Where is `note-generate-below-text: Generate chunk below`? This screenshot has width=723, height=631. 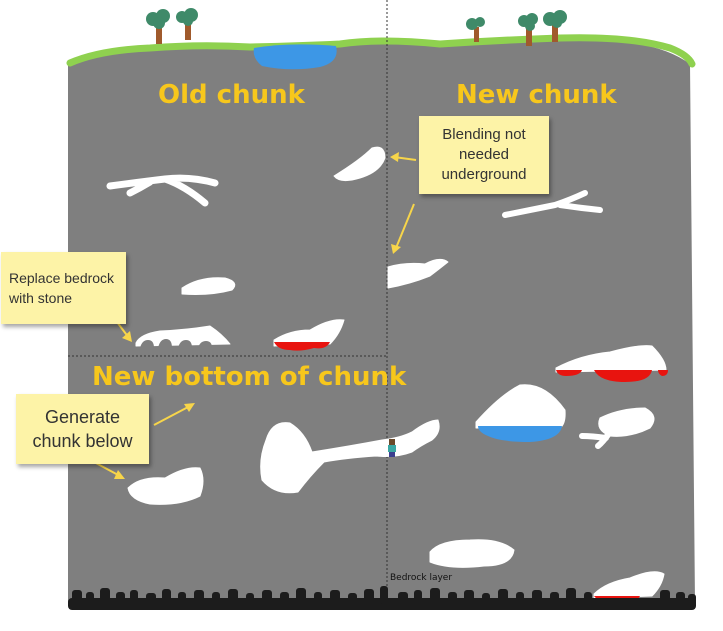 note-generate-below-text: Generate chunk below is located at coordinates (82, 429).